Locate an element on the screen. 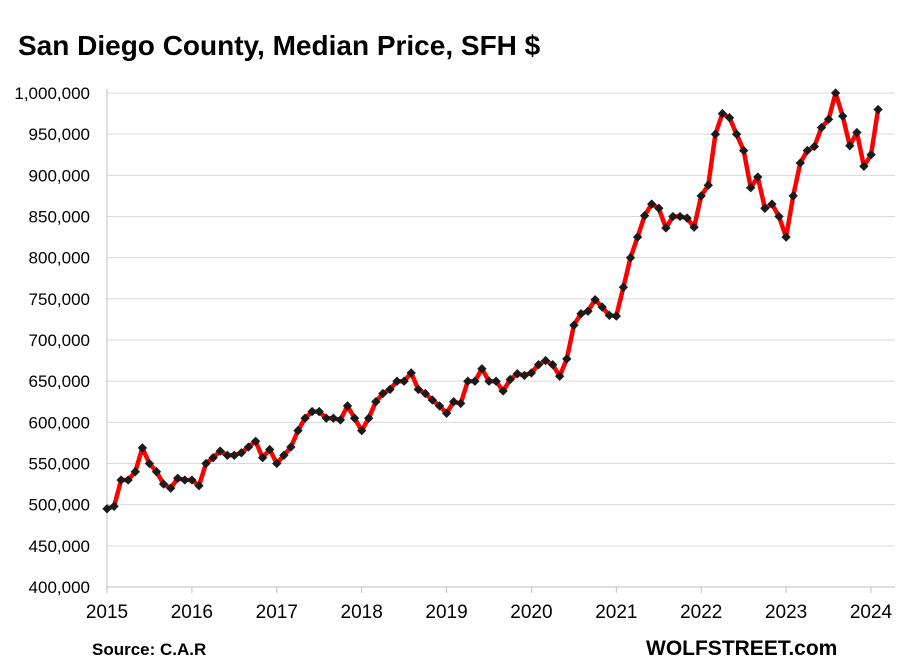  wolfstreet-watermark: WOLFSTREET.com is located at coordinates (742, 648).